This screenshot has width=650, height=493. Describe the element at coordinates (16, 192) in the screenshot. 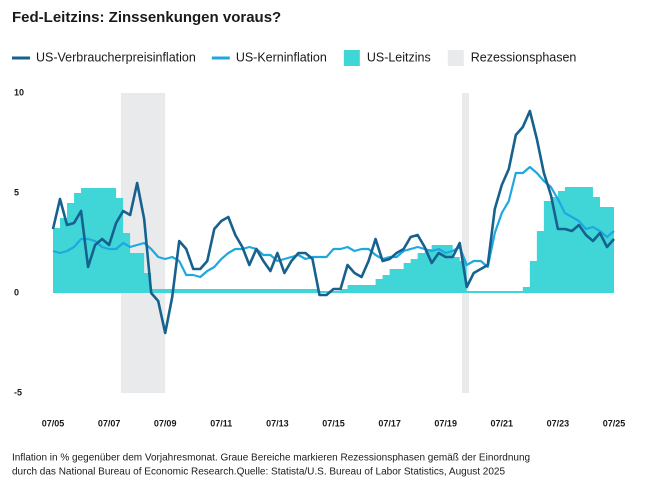

I see `y-tick-label: 5` at that location.